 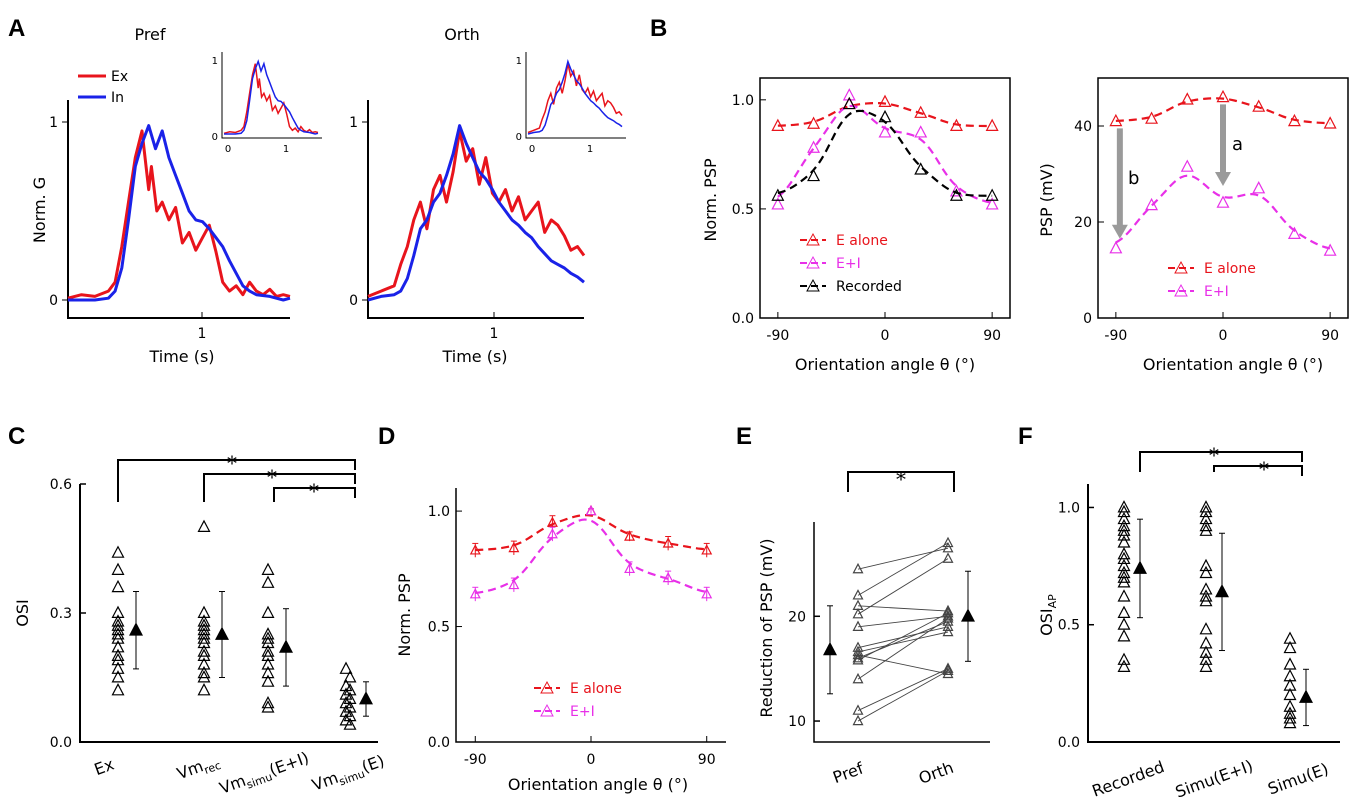 I want to click on a-orth-ytick-0: 0, so click(x=353, y=301).